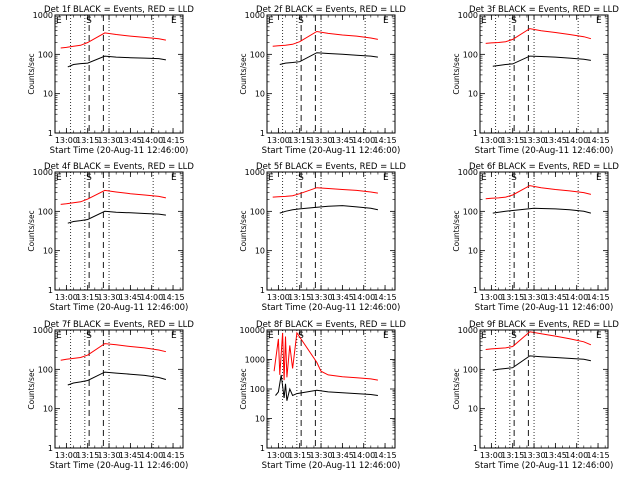 This screenshot has height=480, width=640. I want to click on panel-title: Det 7f BLACK = Events, RED = LLD, so click(119, 325).